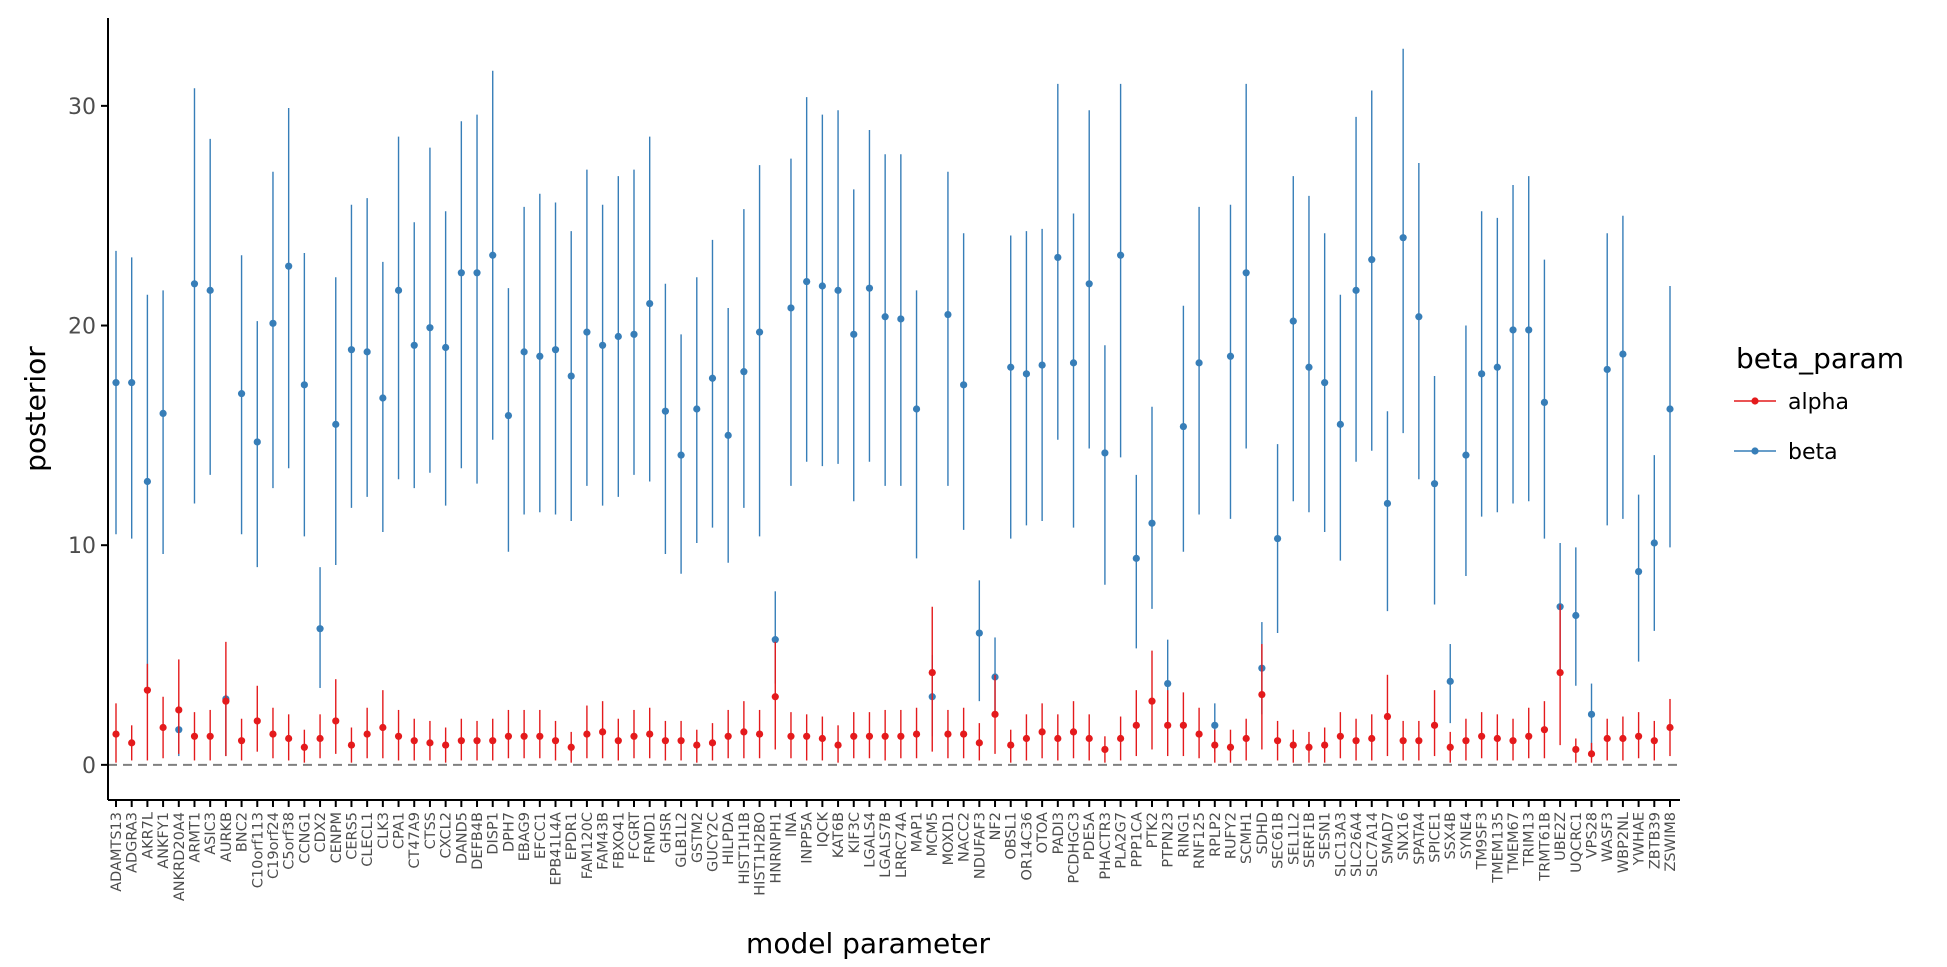 The height and width of the screenshot is (967, 1947). Describe the element at coordinates (1215, 745) in the screenshot. I see `alpha-point-RPLP2` at that location.